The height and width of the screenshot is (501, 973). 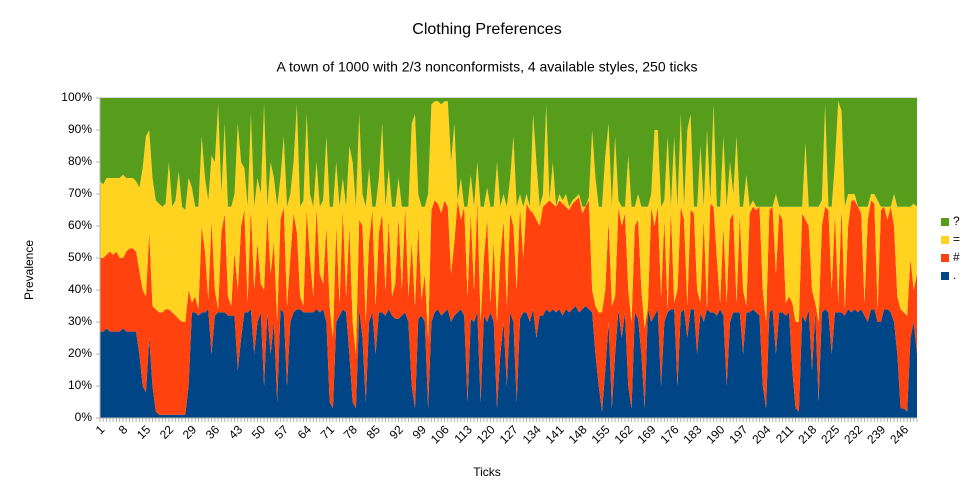 I want to click on y-tick-label: 40%, so click(x=80, y=289).